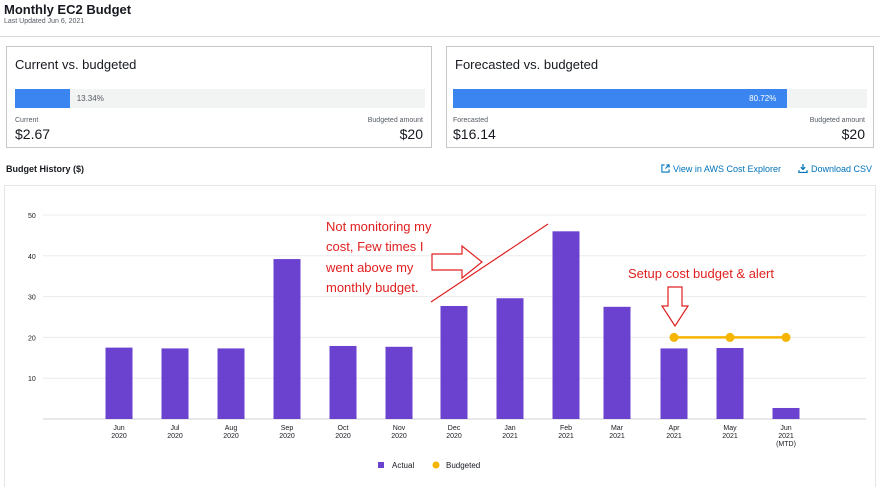 The height and width of the screenshot is (489, 880). I want to click on x-tick-label: Jul, so click(175, 428).